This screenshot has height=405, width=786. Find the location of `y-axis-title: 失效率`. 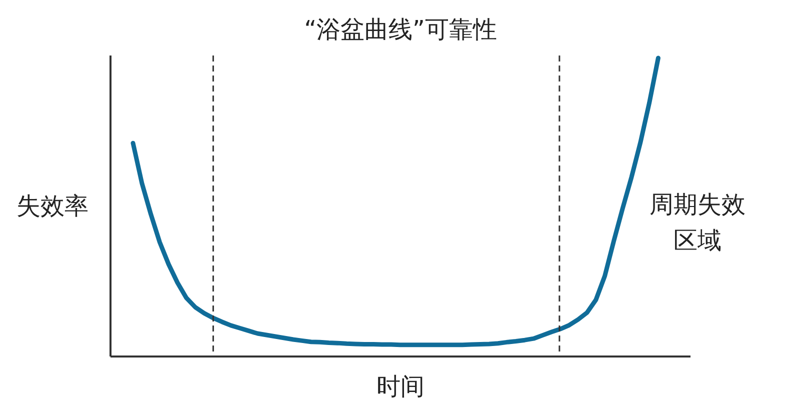

y-axis-title: 失效率 is located at coordinates (52, 206).